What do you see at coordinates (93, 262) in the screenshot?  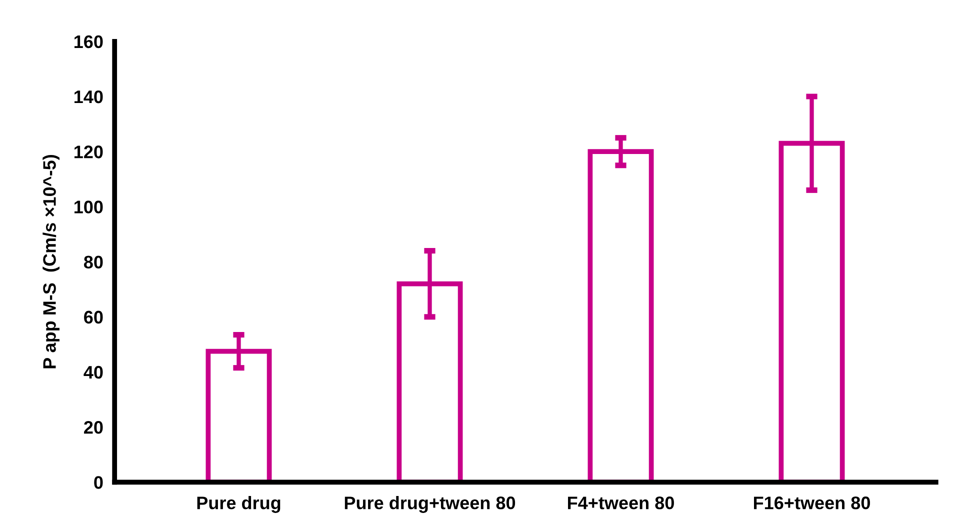 I see `y-tick-label: 80` at bounding box center [93, 262].